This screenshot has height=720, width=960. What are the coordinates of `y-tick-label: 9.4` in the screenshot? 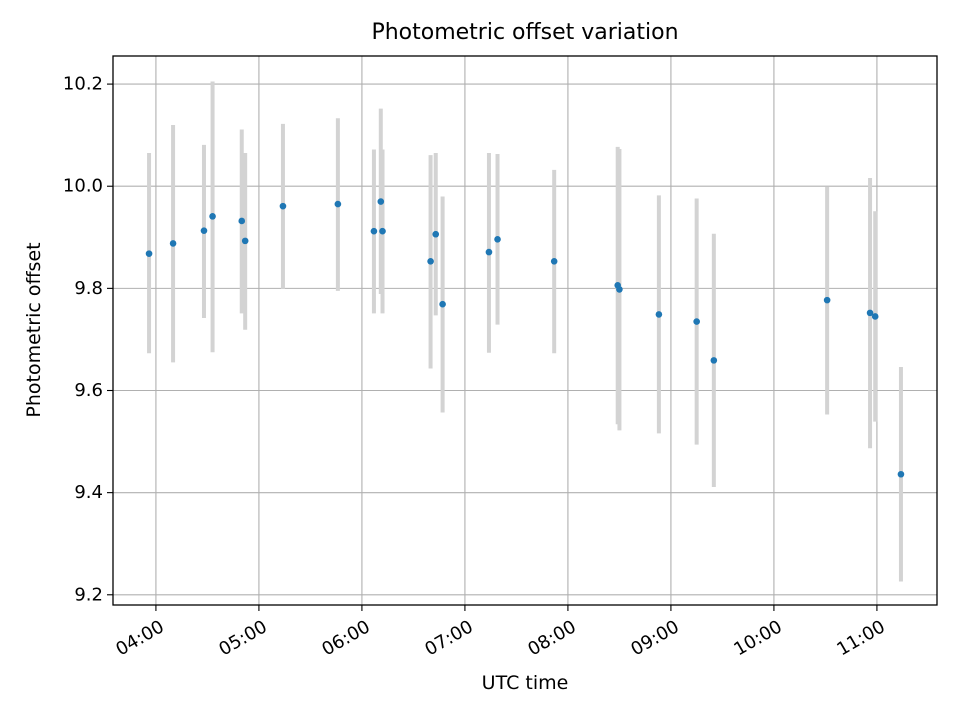 It's located at (88, 492).